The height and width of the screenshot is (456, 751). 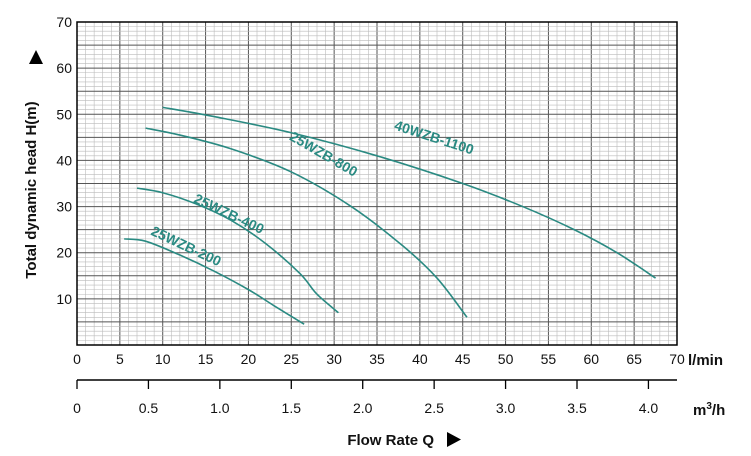 What do you see at coordinates (120, 359) in the screenshot?
I see `x-tick-label: 5` at bounding box center [120, 359].